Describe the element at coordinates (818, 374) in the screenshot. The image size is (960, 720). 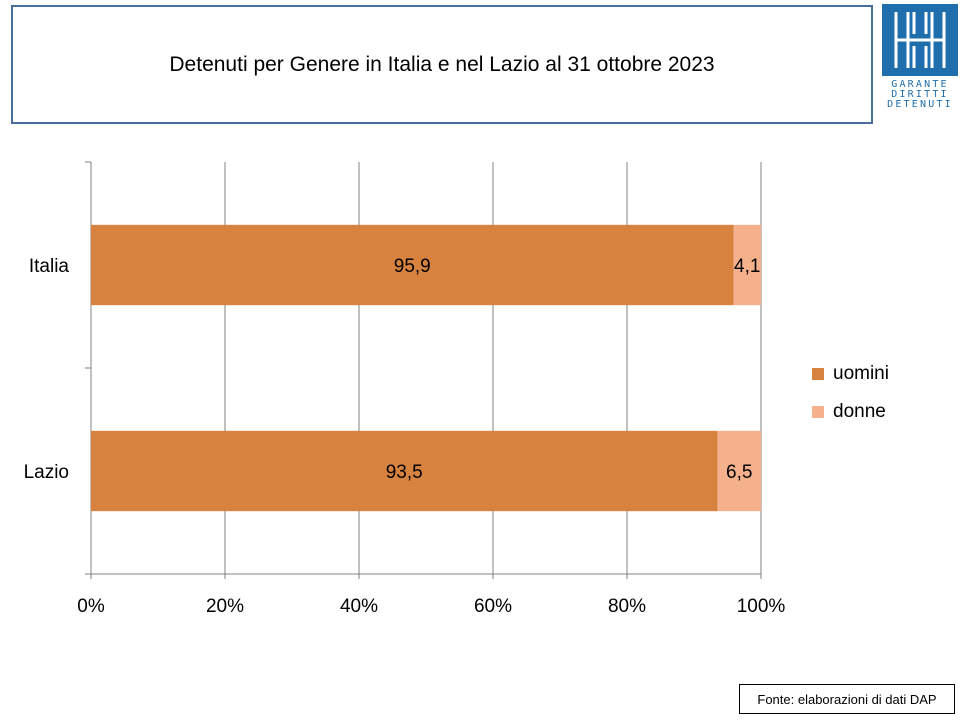
I see `legend-swatch-uomini` at that location.